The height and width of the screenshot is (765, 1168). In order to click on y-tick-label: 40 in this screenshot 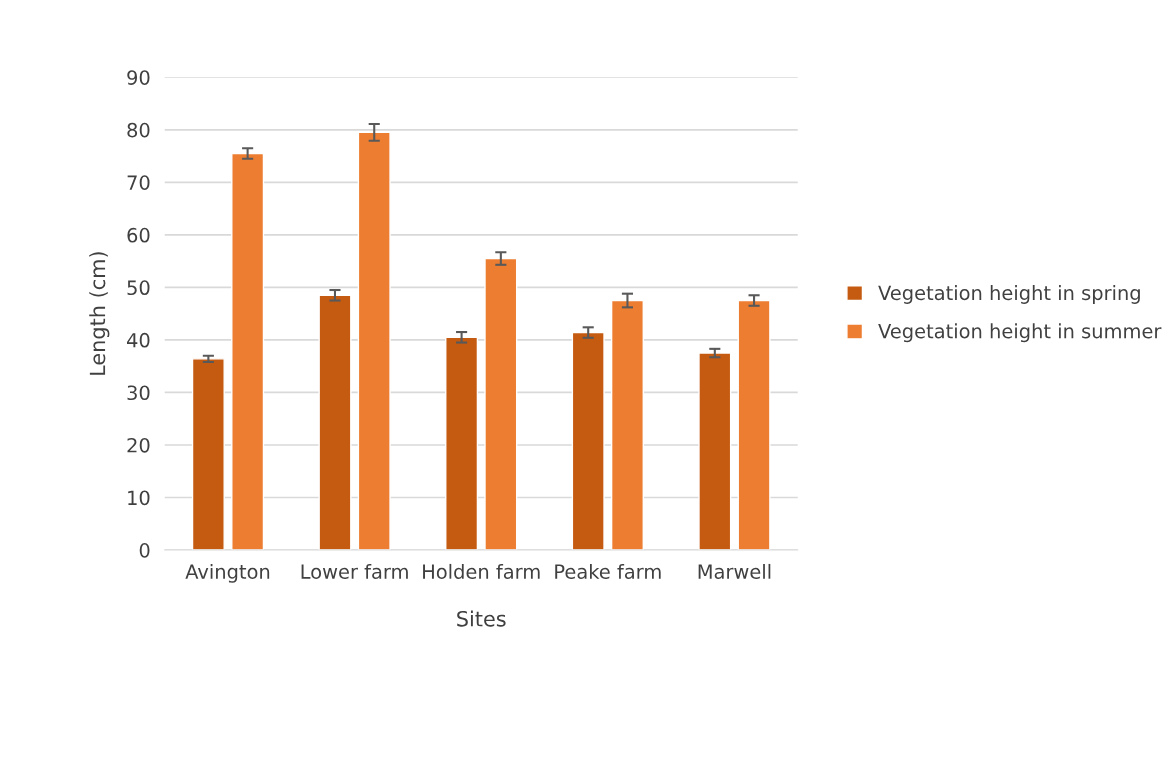, I will do `click(138, 340)`.